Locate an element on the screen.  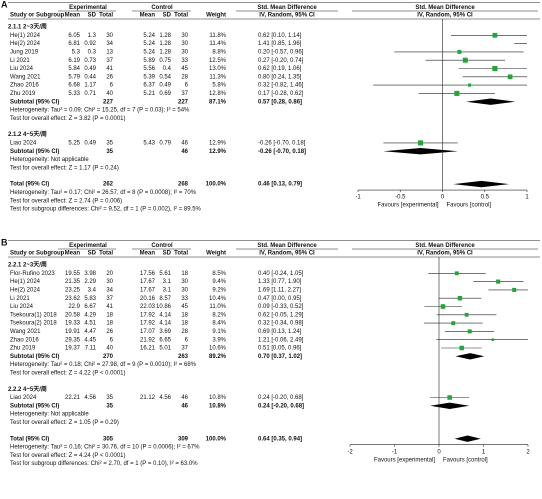
study-weight: 5.8% is located at coordinates (219, 86).